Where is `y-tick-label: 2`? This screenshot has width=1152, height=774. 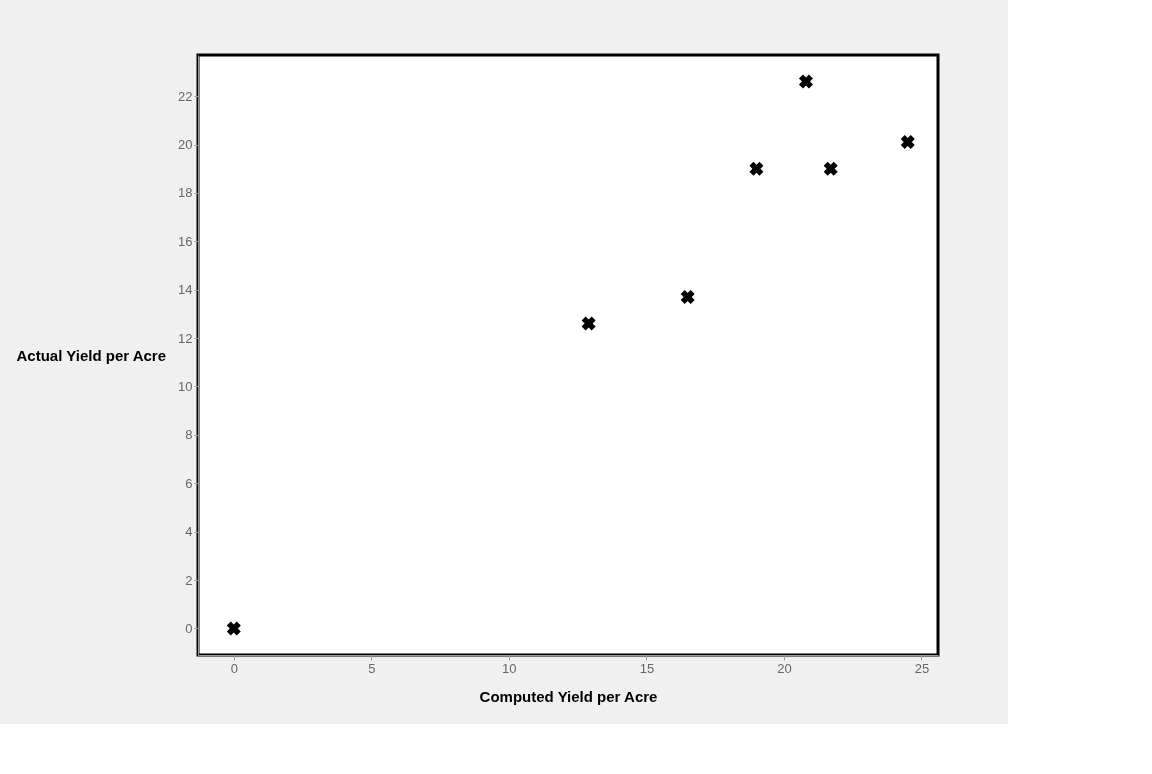
y-tick-label: 2 is located at coordinates (189, 580).